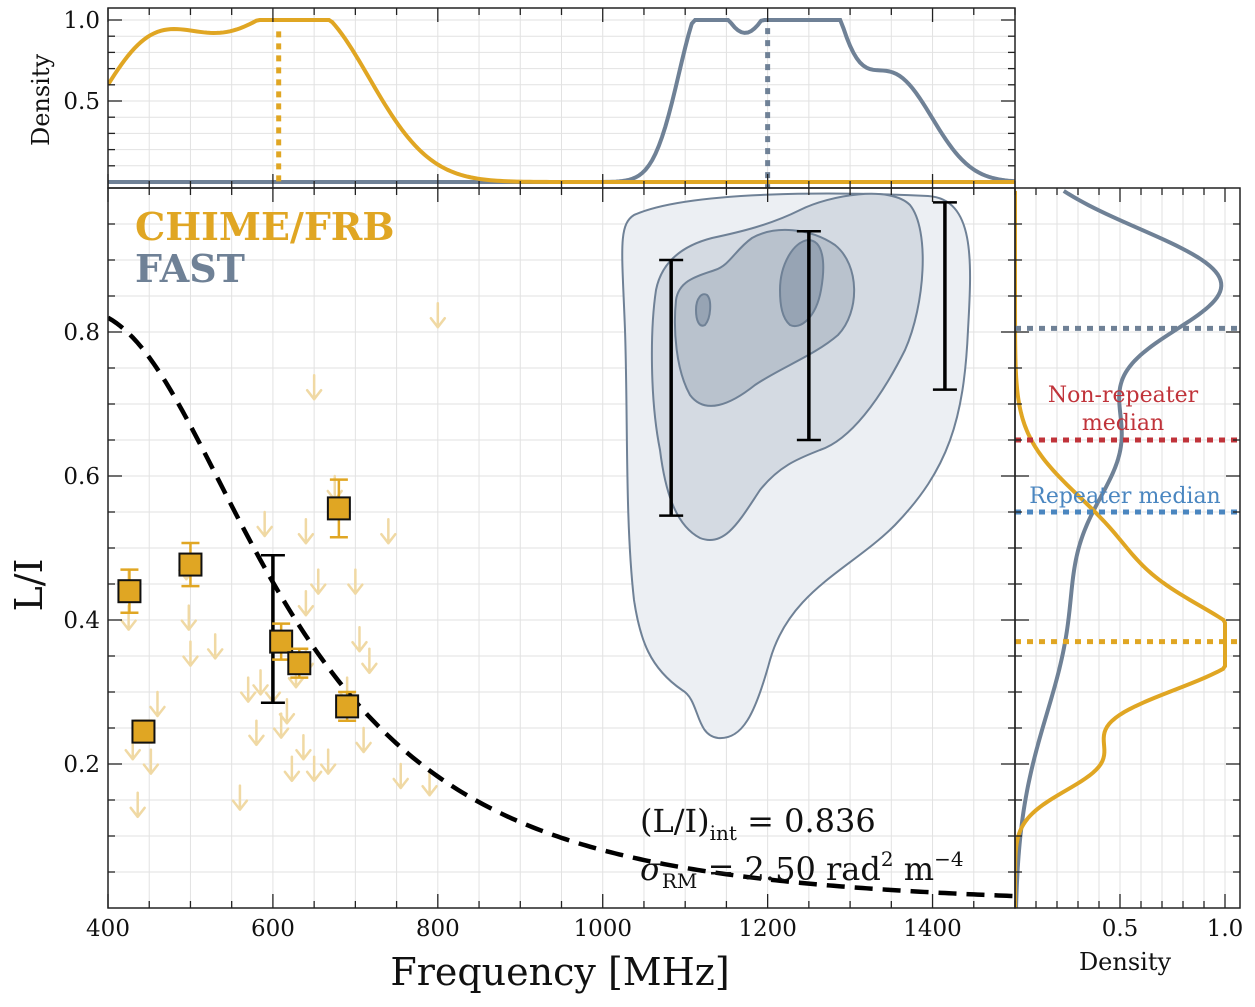  What do you see at coordinates (1123, 423) in the screenshot?
I see `nonrepeater-median-label-2: median` at bounding box center [1123, 423].